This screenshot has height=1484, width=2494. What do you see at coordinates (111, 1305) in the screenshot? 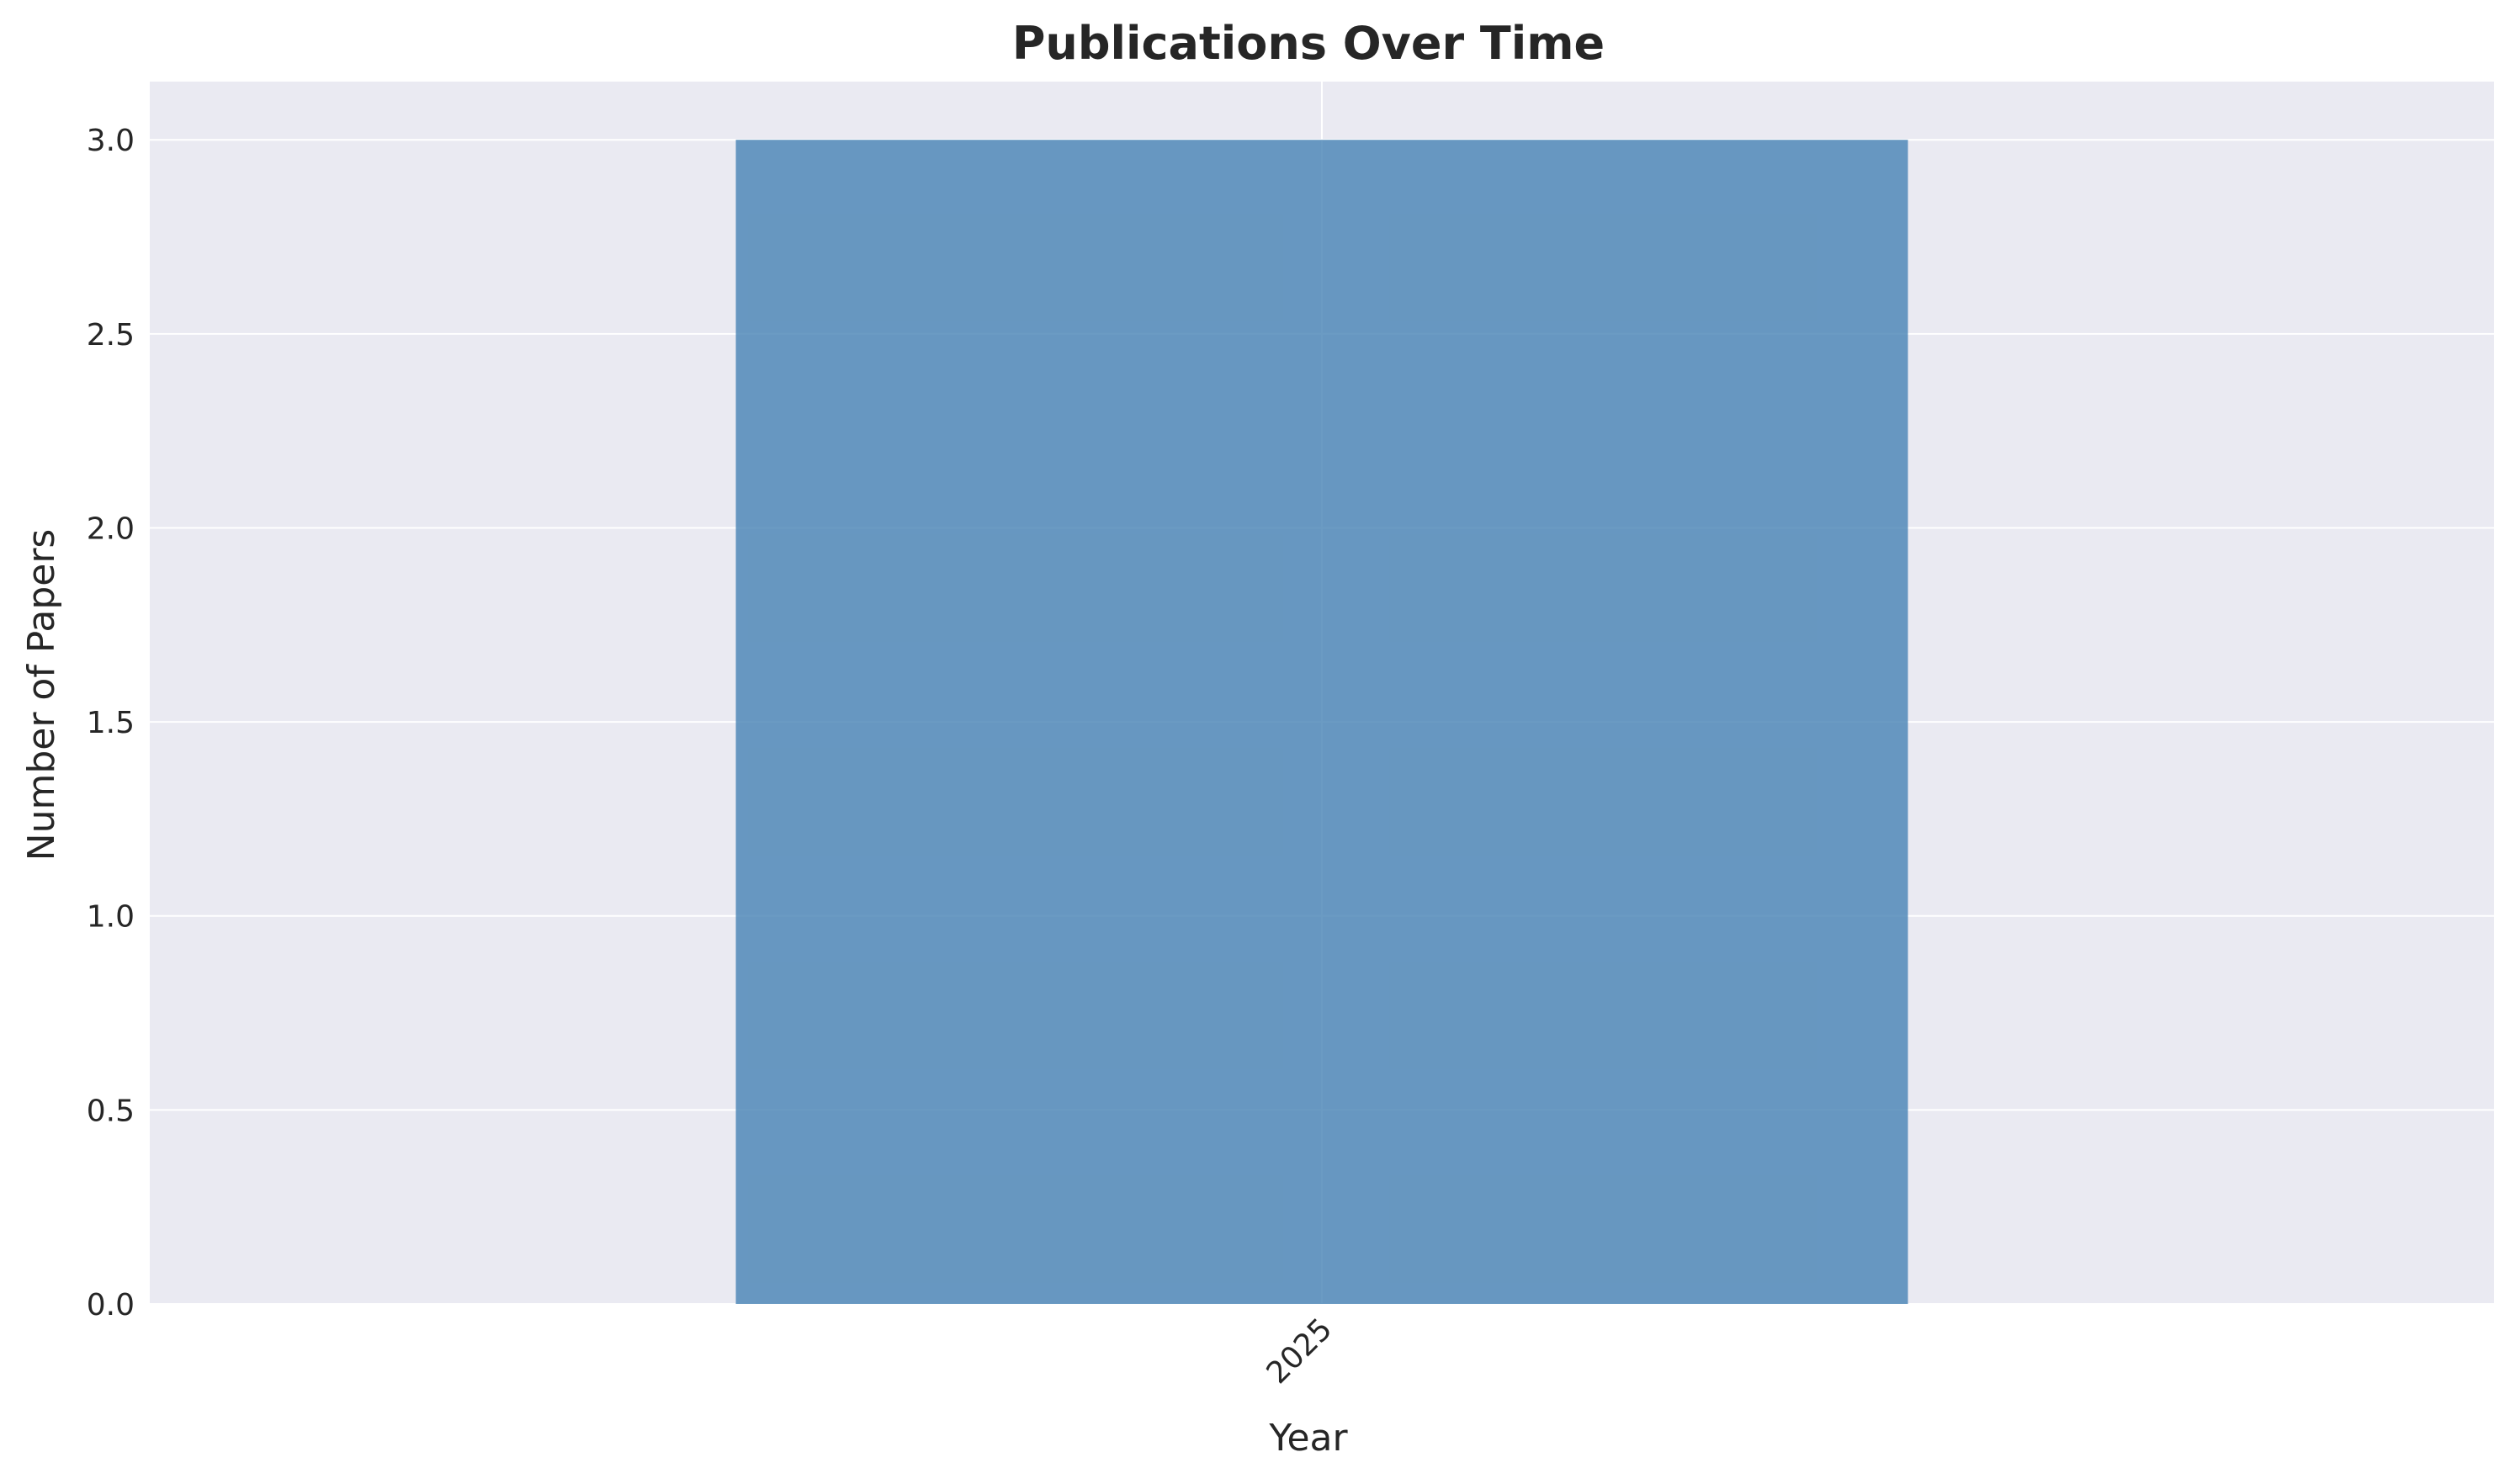
I see `y-tick-label: 0.0` at bounding box center [111, 1305].